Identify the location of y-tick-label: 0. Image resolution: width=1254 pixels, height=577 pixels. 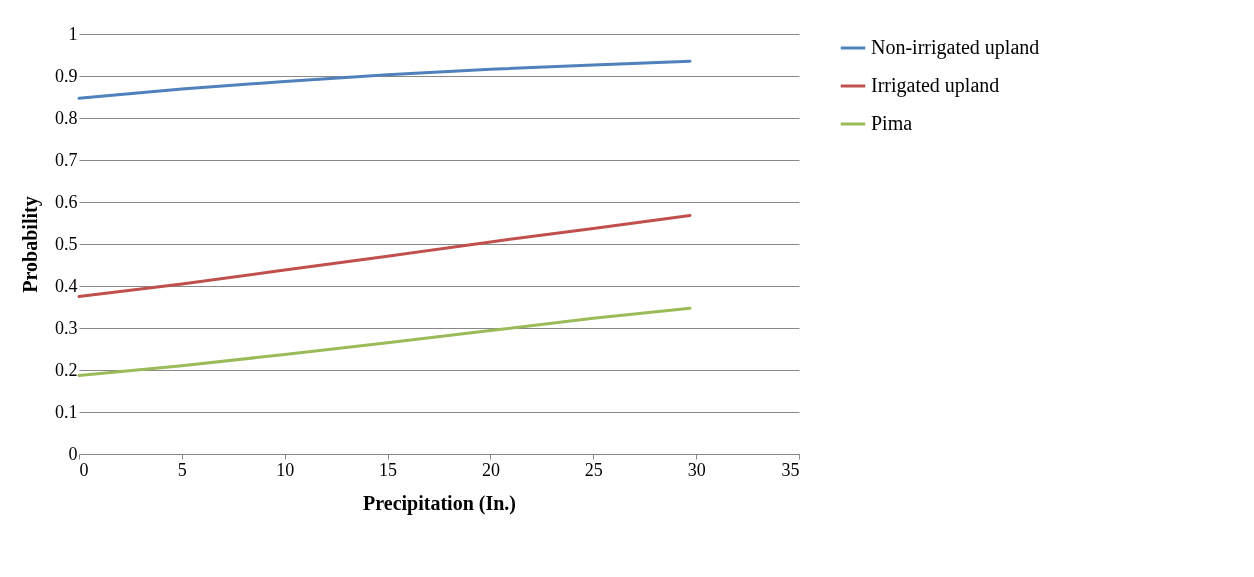
(73, 453).